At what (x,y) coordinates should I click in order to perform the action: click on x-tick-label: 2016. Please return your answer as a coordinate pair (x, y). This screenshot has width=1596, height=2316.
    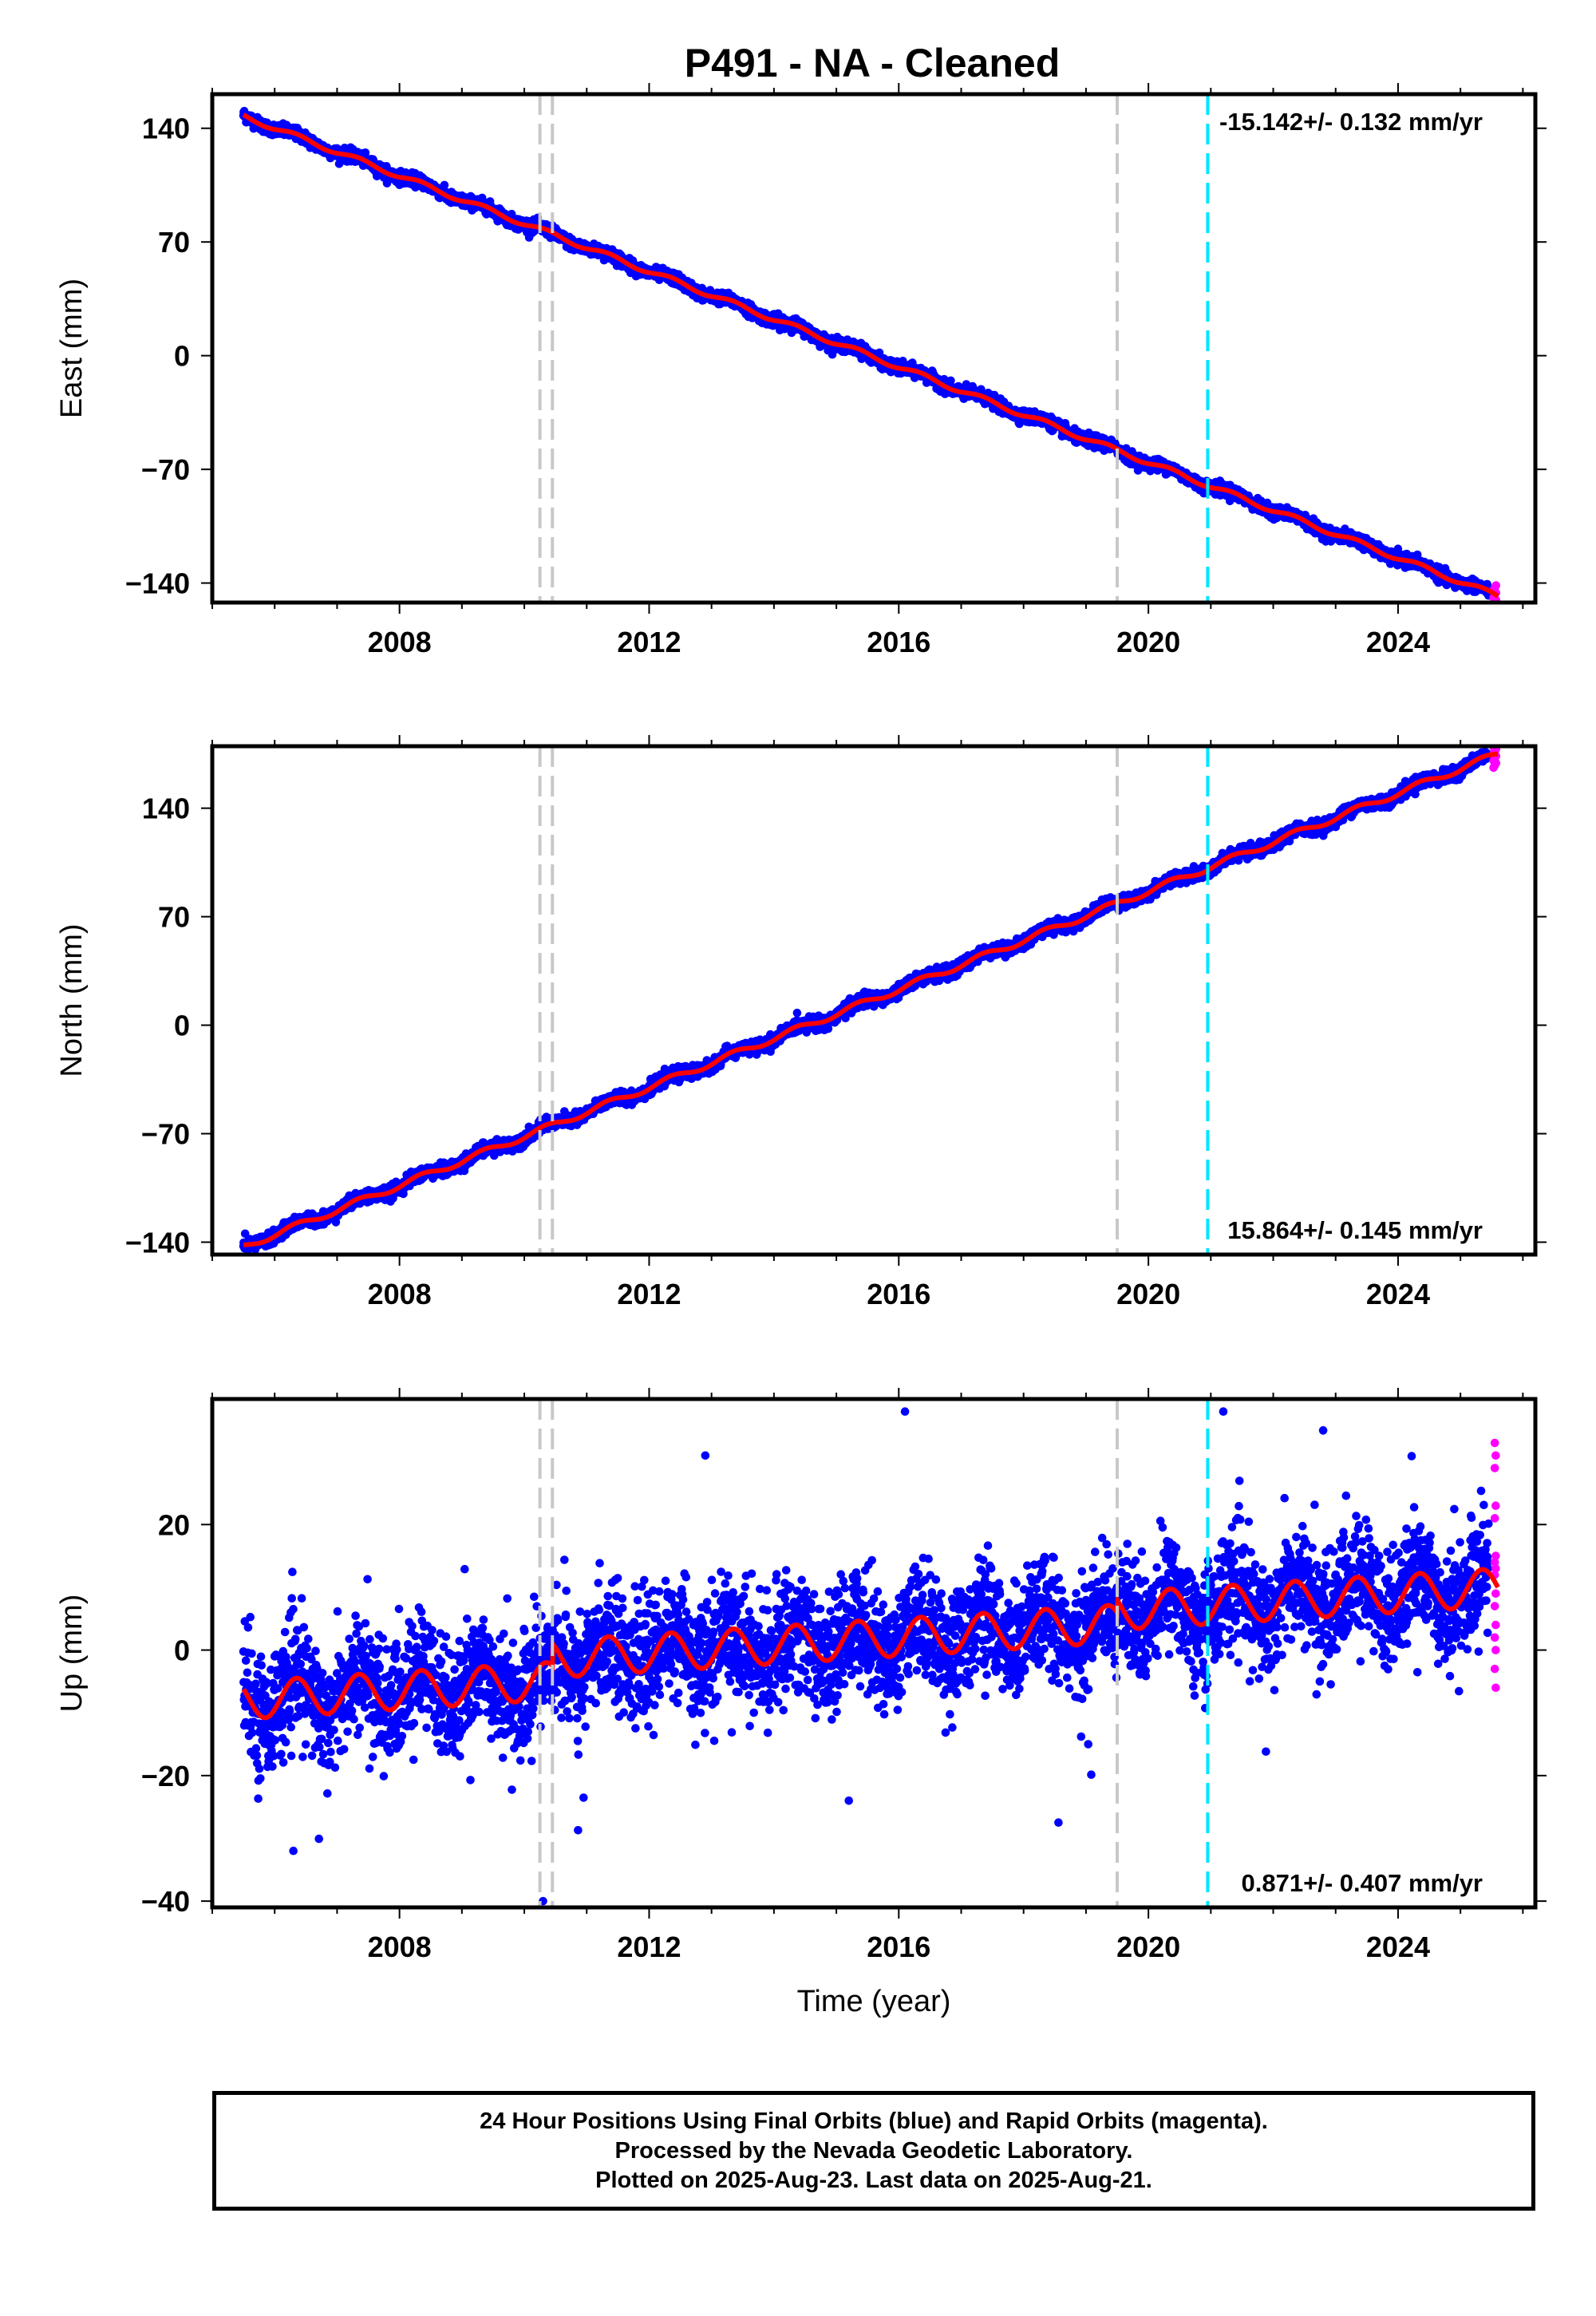
    Looking at the image, I should click on (898, 642).